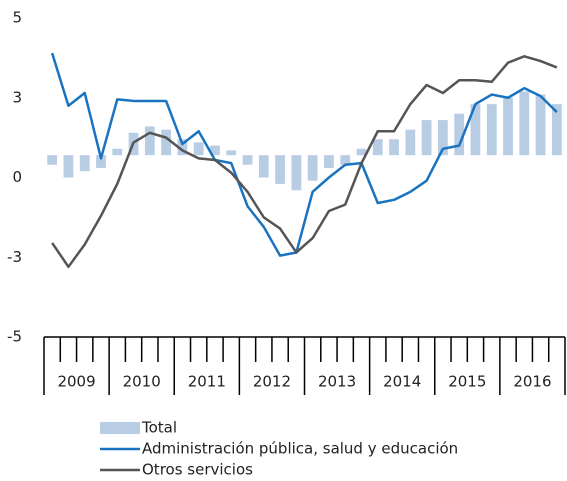 This screenshot has width=567, height=481. Describe the element at coordinates (197, 470) in the screenshot. I see `legend-label: Otros servicios` at that location.